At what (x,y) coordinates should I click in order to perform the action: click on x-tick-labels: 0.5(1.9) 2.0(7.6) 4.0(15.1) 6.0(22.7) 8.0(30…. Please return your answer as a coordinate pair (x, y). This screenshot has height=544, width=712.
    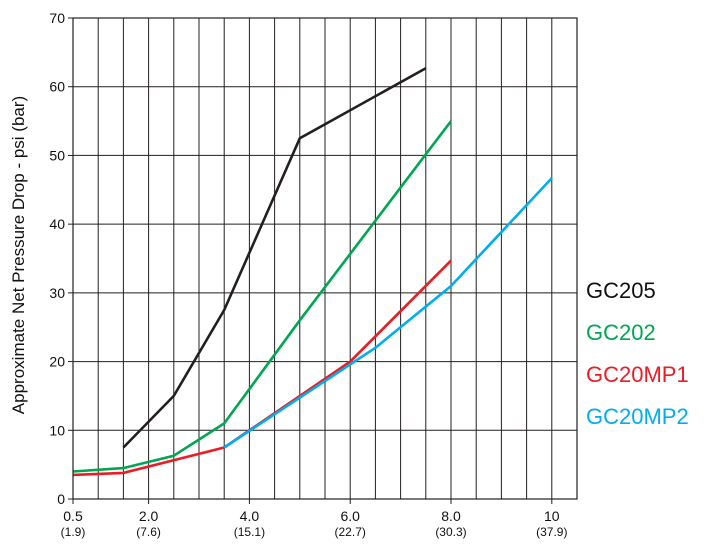
    Looking at the image, I should click on (314, 523).